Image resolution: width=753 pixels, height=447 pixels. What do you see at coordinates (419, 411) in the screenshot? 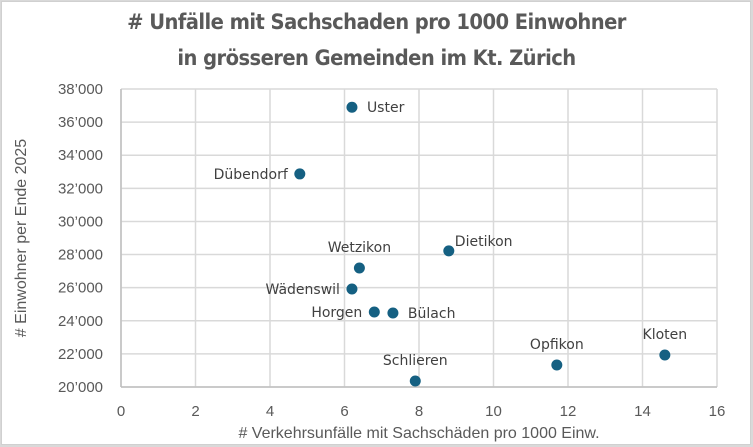
I see `x-tick-label: 8` at bounding box center [419, 411].